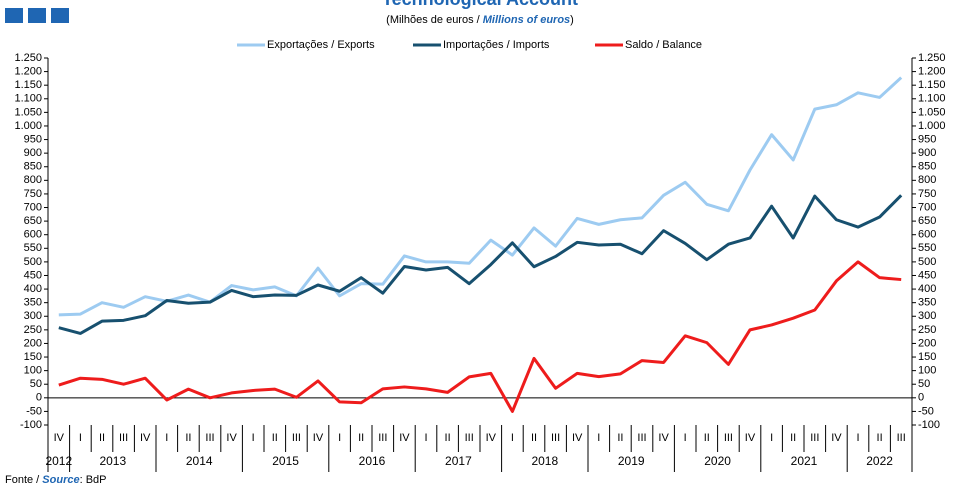  Describe the element at coordinates (36, 384) in the screenshot. I see `y-tick-label: 50` at that location.